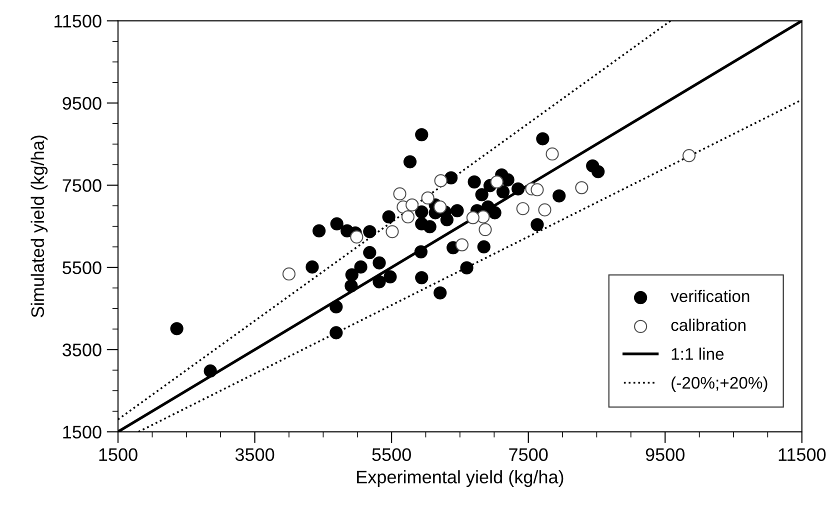 This screenshot has height=508, width=834. Describe the element at coordinates (528, 455) in the screenshot. I see `x-tick-label: 7500` at that location.